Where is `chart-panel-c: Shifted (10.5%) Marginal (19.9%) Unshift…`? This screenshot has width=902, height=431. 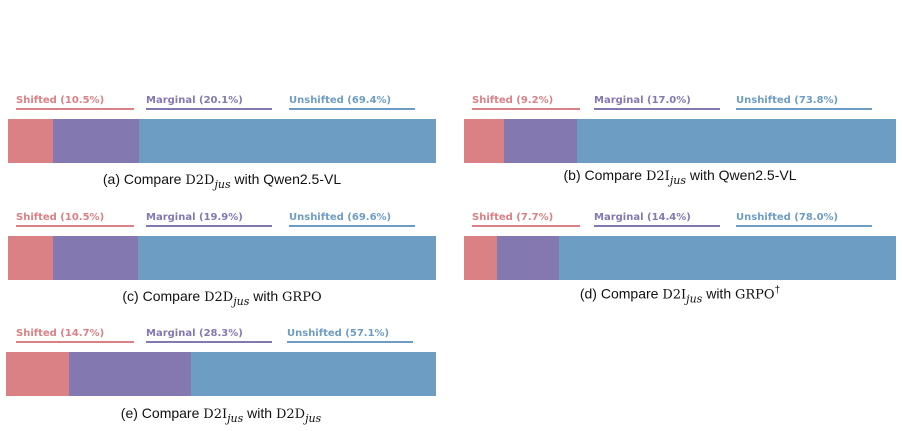 chart-panel-c: Shifted (10.5%) Marginal (19.9%) Unshift… is located at coordinates (222, 262).